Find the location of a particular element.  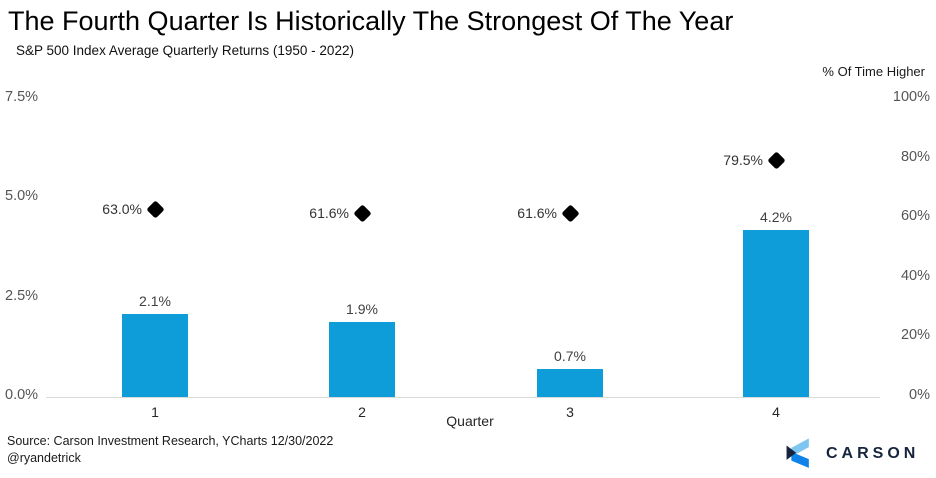

bar-value-label-q3: 0.7% is located at coordinates (570, 356).